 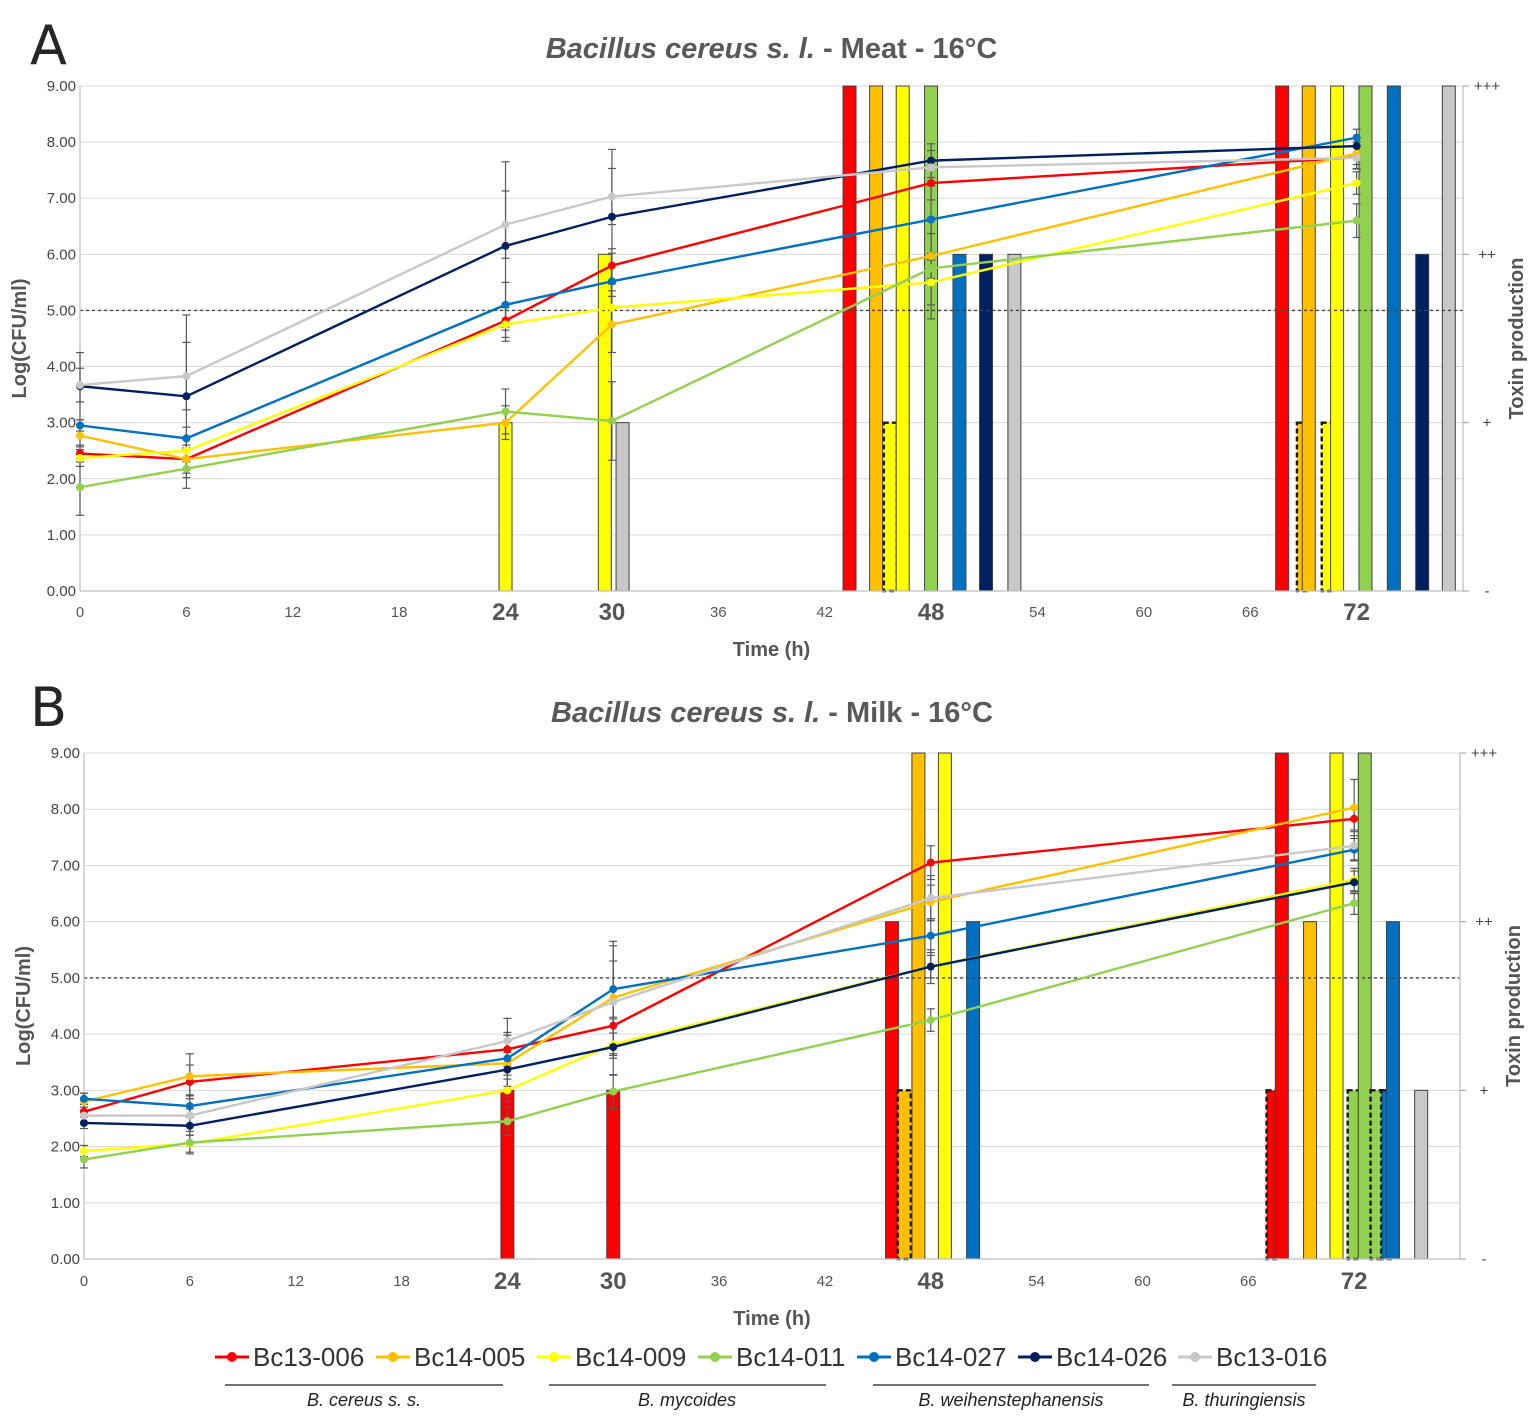 What do you see at coordinates (1484, 922) in the screenshot?
I see `y2-tick-label: ++` at bounding box center [1484, 922].